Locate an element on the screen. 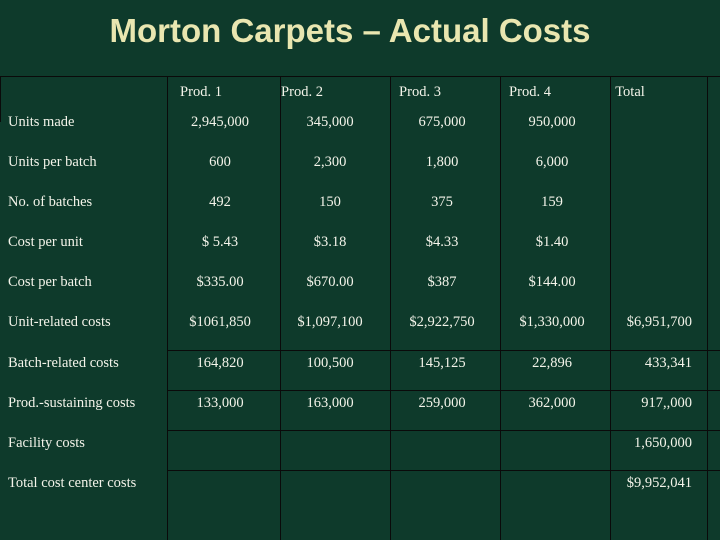 The height and width of the screenshot is (540, 720). row-label: Cost per unit is located at coordinates (45, 242).